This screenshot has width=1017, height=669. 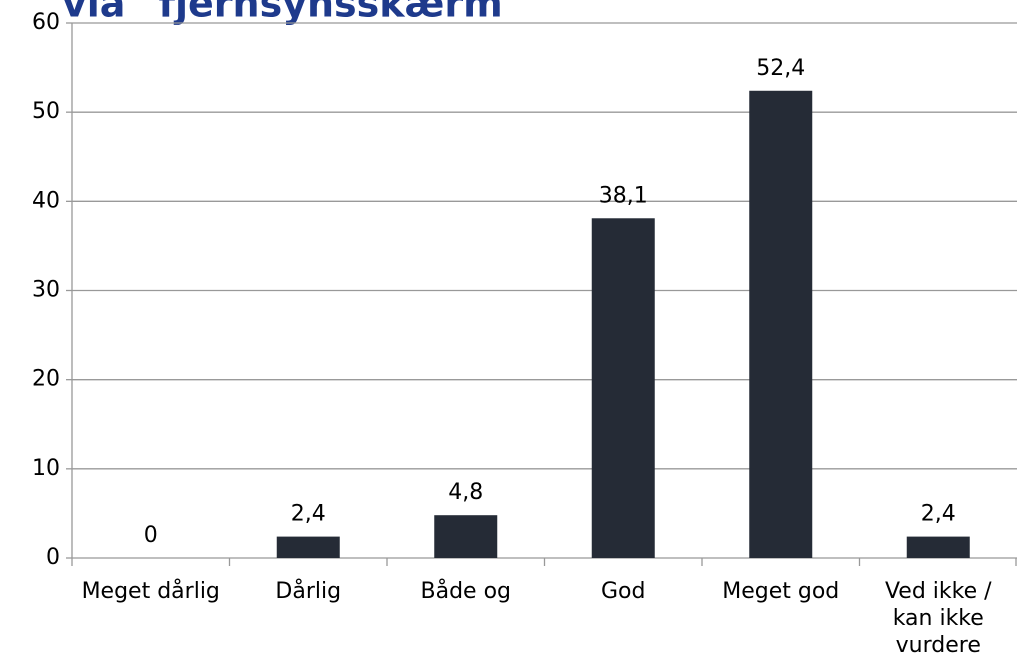 What do you see at coordinates (46, 468) in the screenshot?
I see `y-tick-label: 10` at bounding box center [46, 468].